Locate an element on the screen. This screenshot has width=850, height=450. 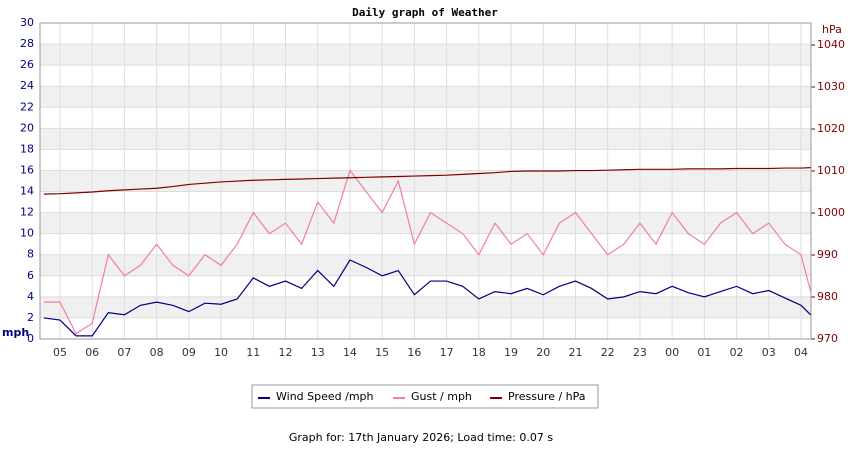
y2-tick-label: 1000 is located at coordinates (831, 212).